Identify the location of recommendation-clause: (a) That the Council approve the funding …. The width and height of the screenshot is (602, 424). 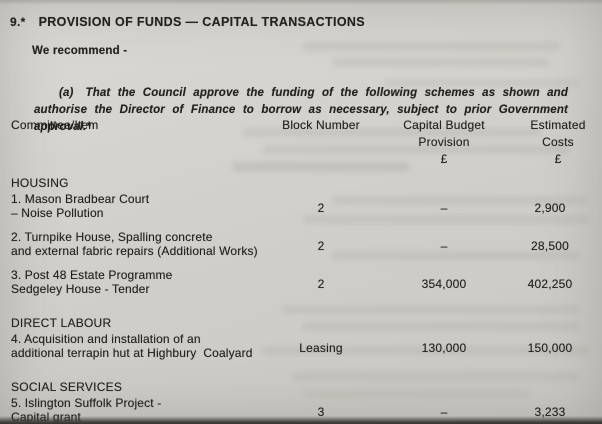
(301, 110).